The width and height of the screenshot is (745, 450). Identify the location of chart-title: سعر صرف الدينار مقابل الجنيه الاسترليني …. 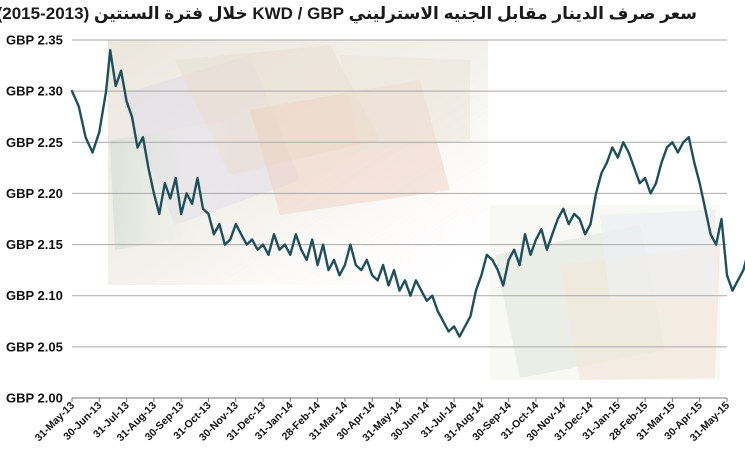
(348, 13).